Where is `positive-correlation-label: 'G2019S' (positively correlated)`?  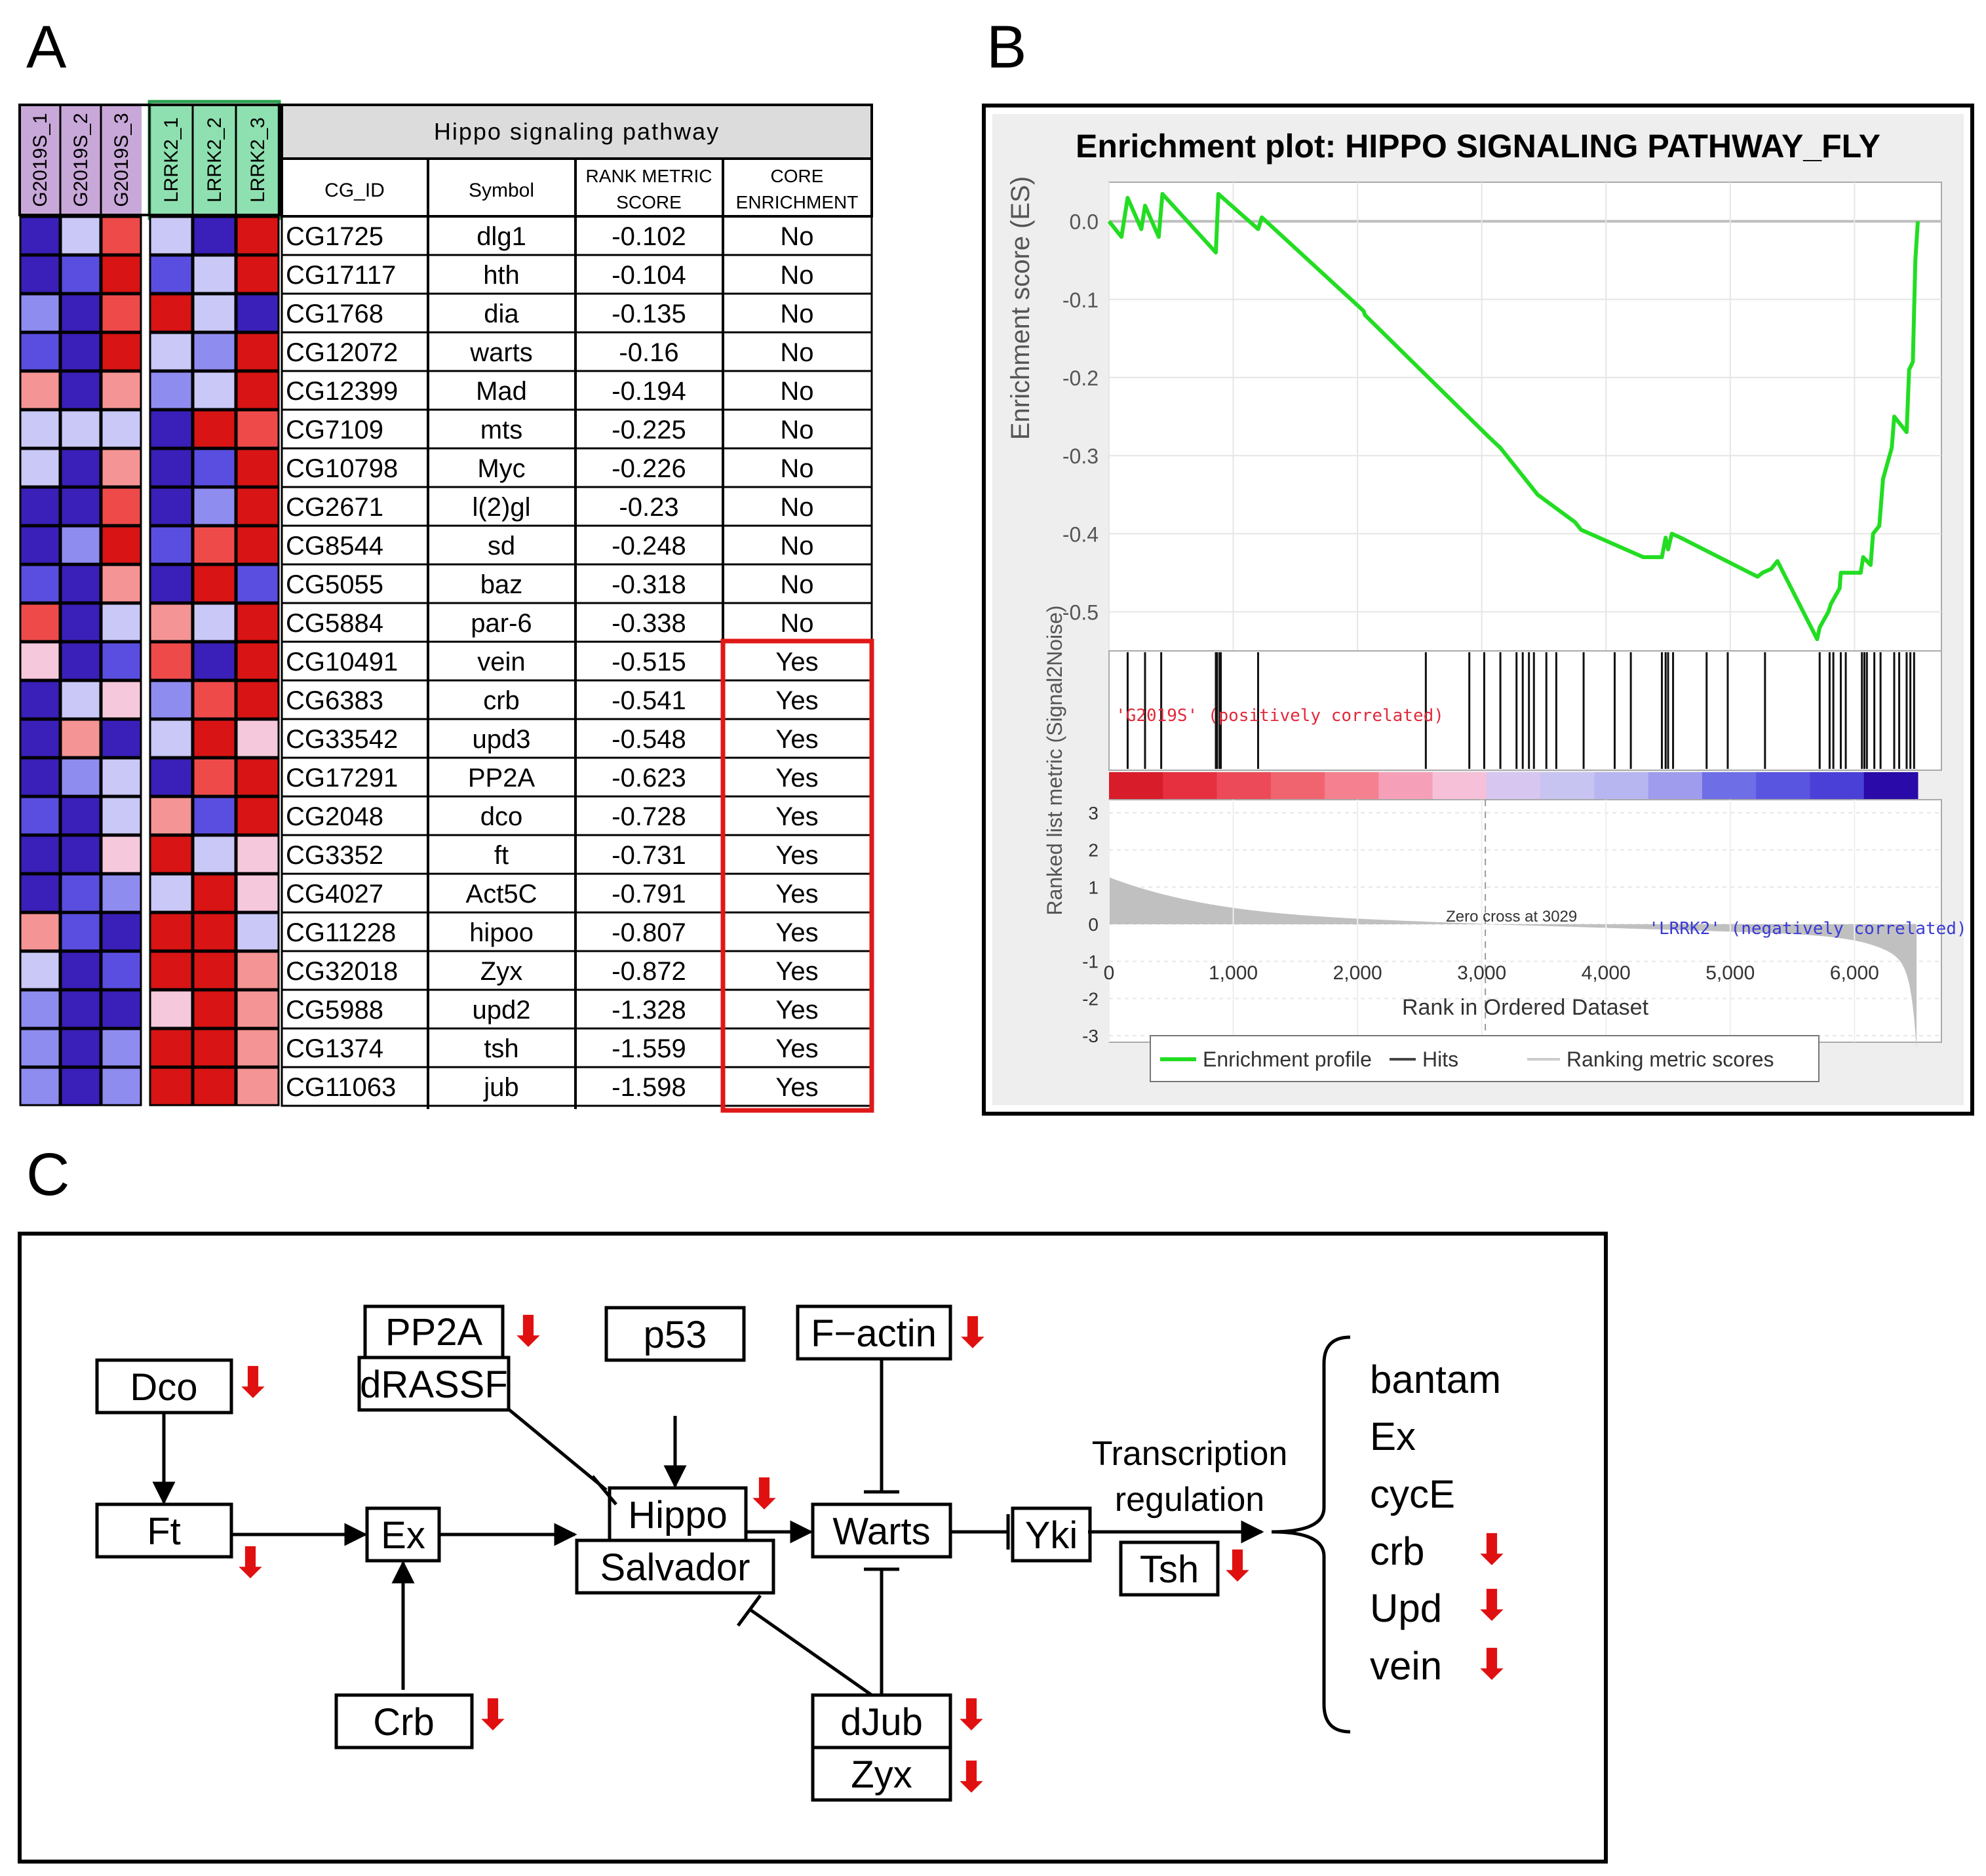
positive-correlation-label: 'G2019S' (positively correlated) is located at coordinates (1280, 716).